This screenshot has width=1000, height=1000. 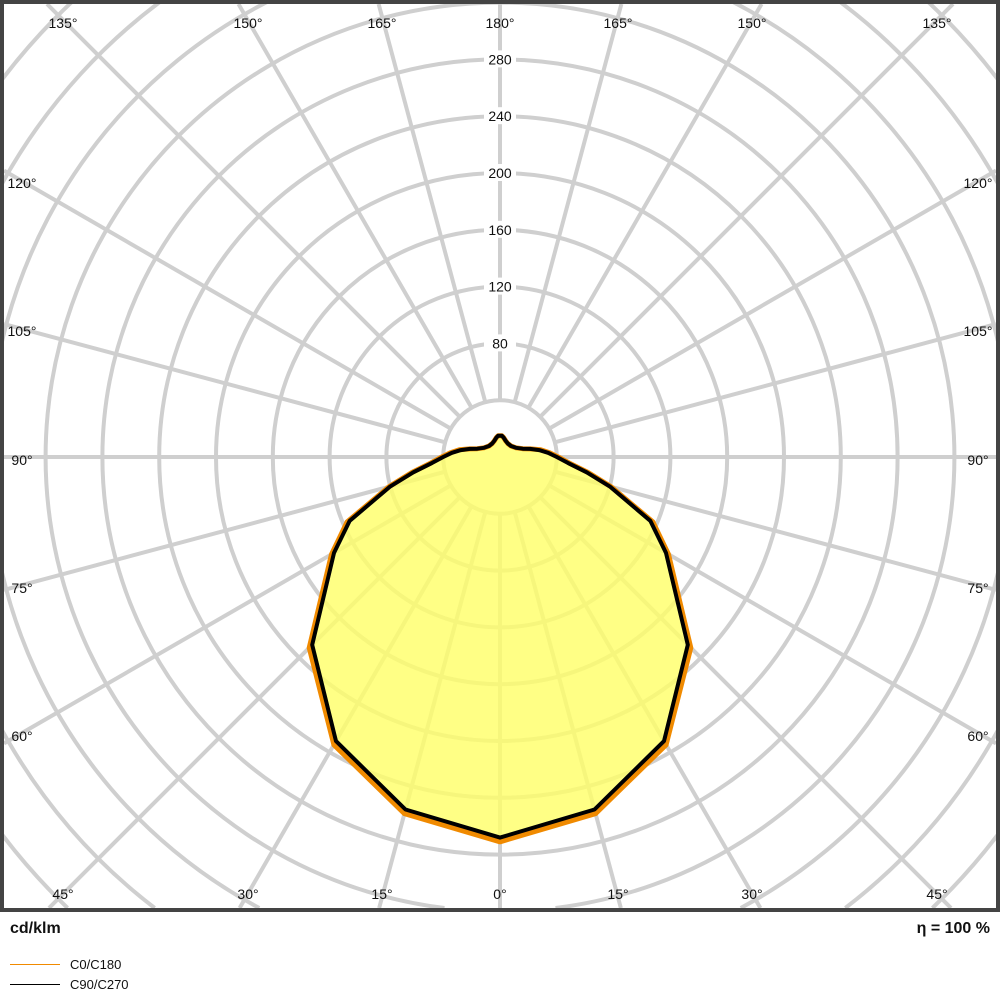 I want to click on radial-tick-label: 240, so click(x=500, y=116).